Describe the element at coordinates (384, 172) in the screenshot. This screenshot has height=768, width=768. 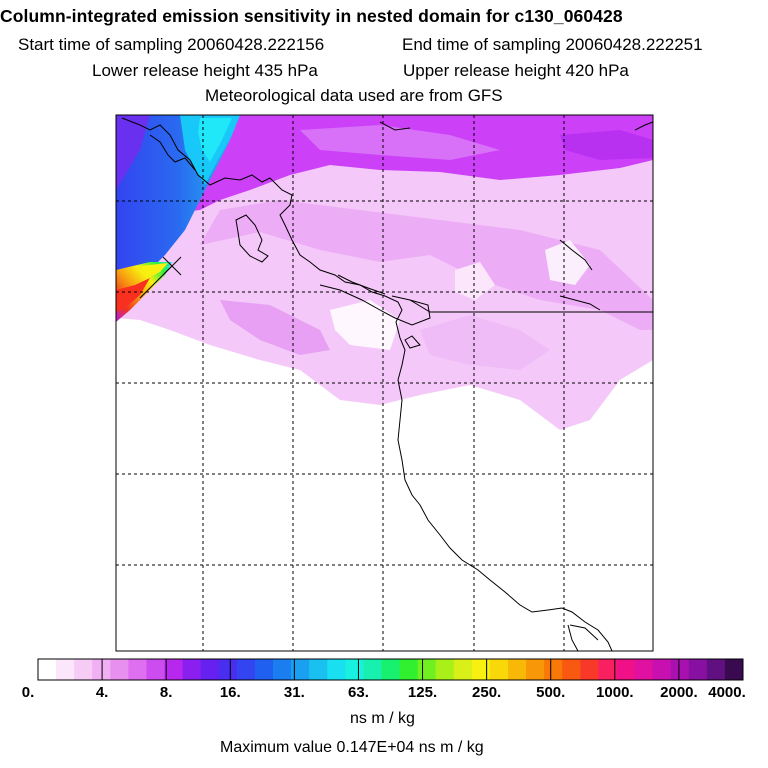
I see `magenta-band` at that location.